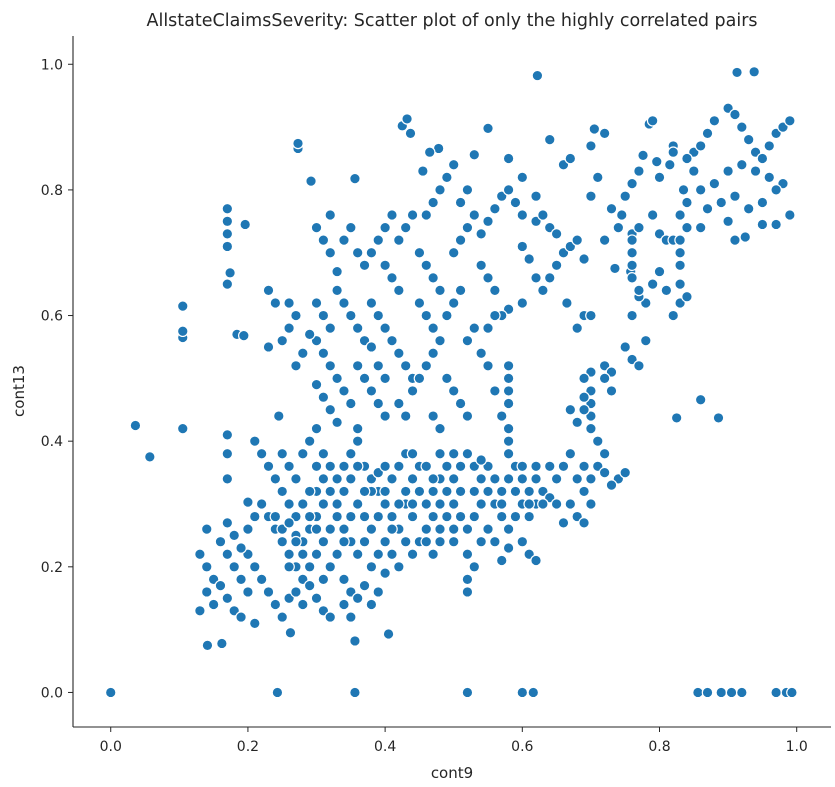 The width and height of the screenshot is (835, 787). Describe the element at coordinates (52, 568) in the screenshot. I see `y-tick-label: 0.2` at that location.